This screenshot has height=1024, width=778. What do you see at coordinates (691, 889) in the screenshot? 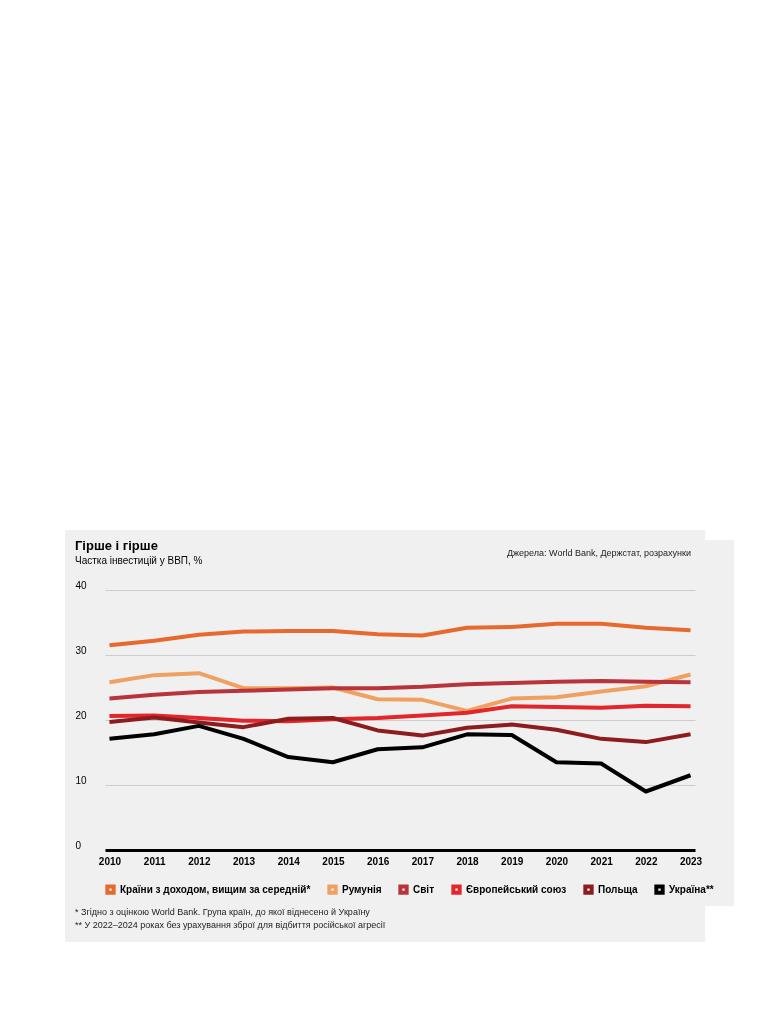
I see `legend-label: Україна**` at bounding box center [691, 889].